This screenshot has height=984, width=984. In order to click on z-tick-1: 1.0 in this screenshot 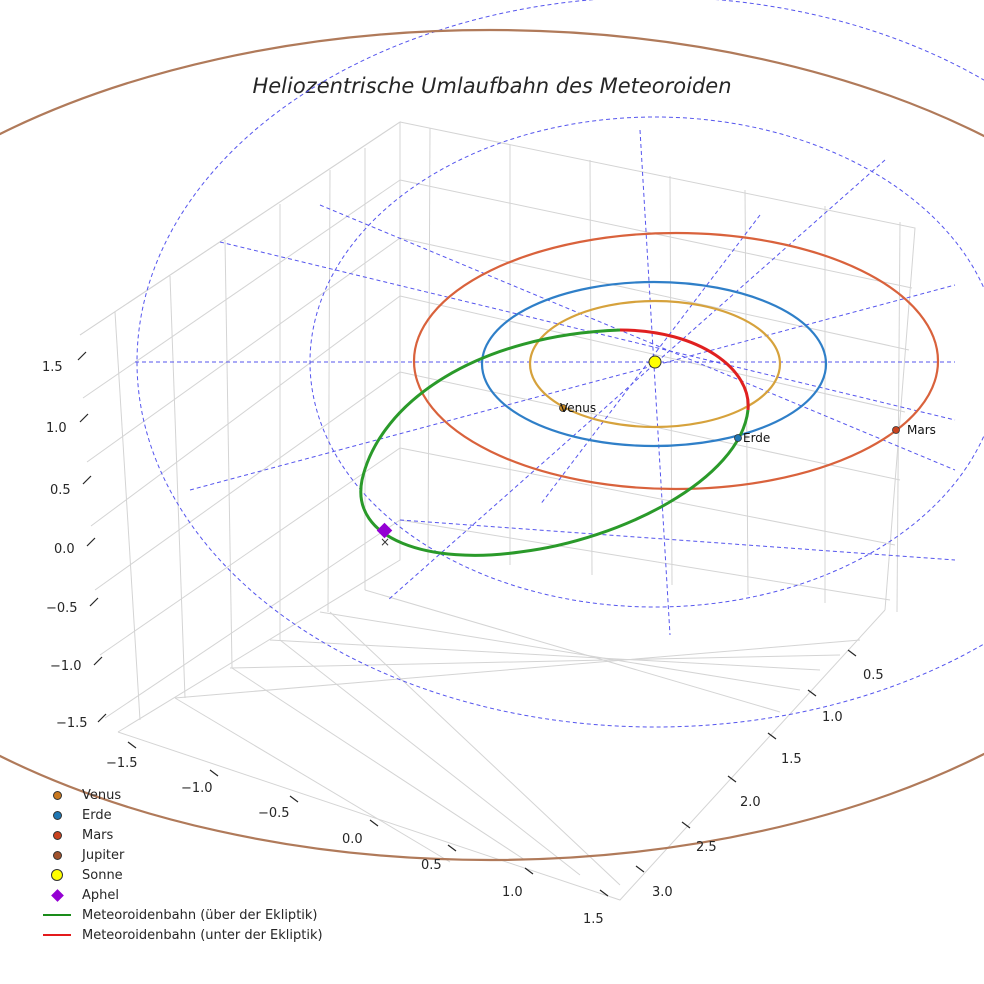, I will do `click(56, 428)`.